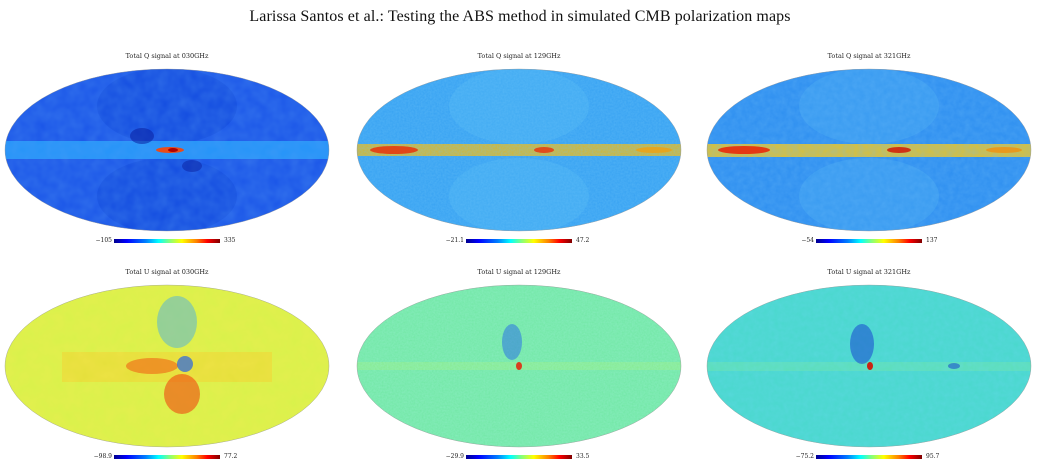 Image resolution: width=1040 pixels, height=466 pixels. Describe the element at coordinates (804, 456) in the screenshot. I see `colorbar-min-label: −75.2` at that location.